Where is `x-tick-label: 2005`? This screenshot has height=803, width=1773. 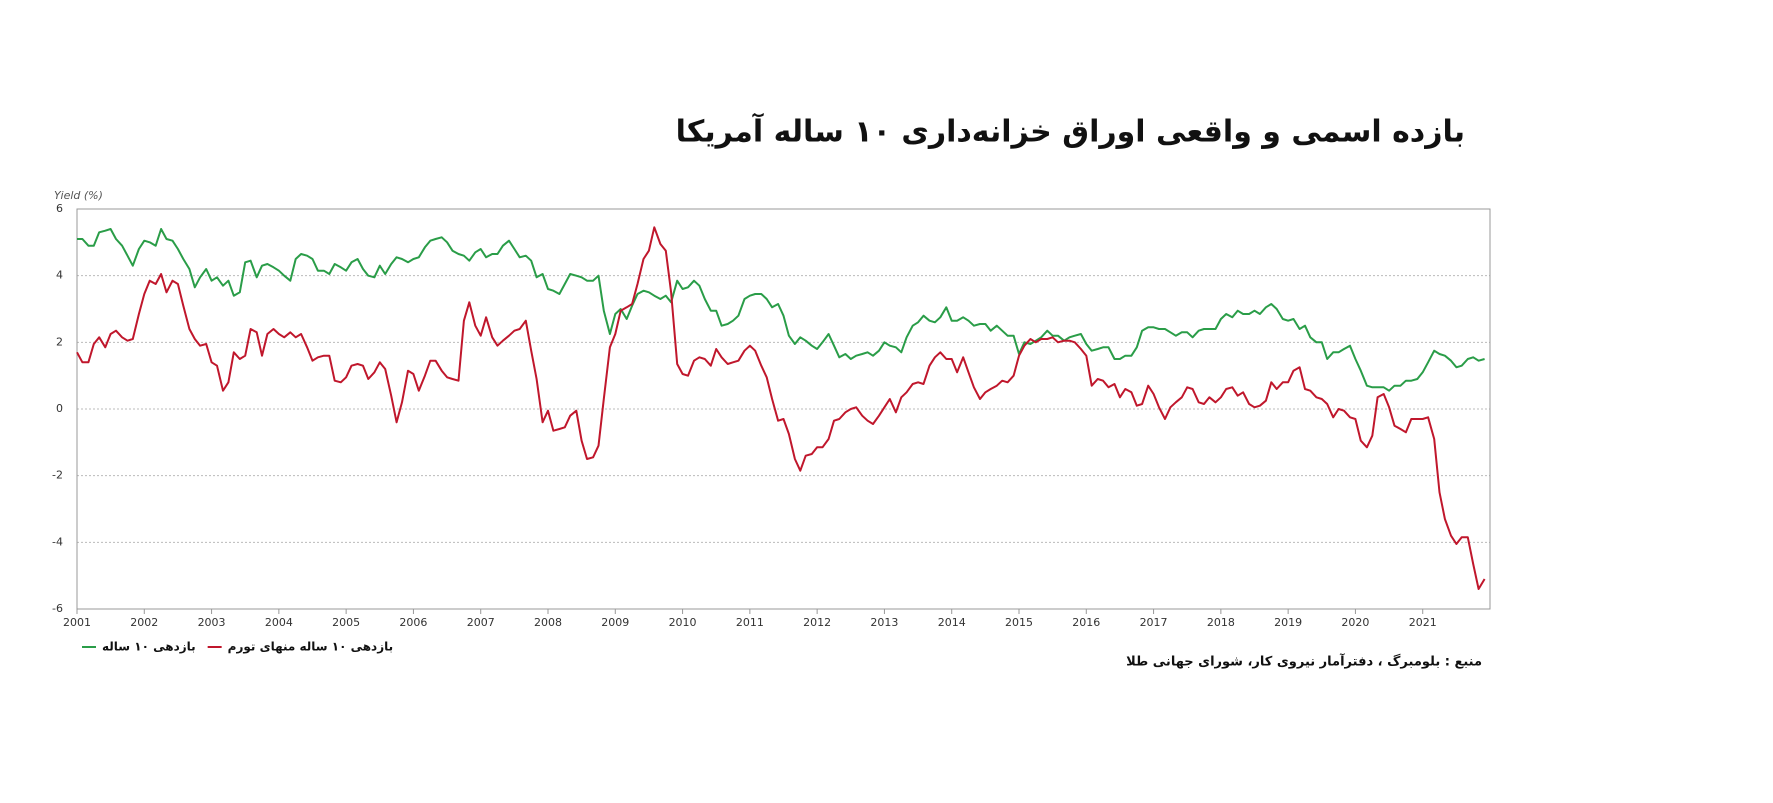
x-tick-label: 2005 is located at coordinates (346, 622).